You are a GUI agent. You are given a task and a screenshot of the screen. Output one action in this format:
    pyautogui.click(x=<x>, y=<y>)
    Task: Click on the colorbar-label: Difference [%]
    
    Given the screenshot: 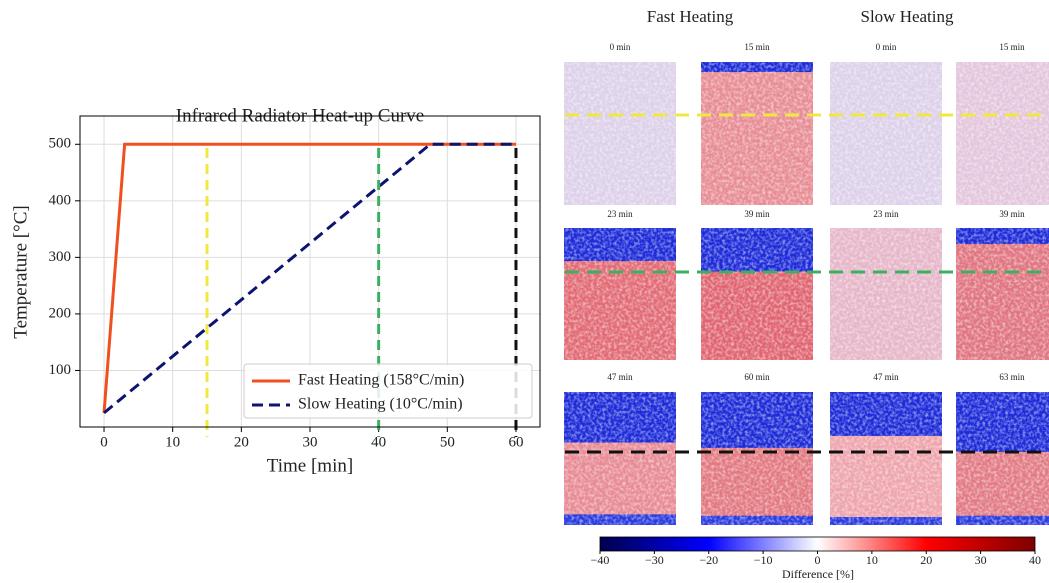 What is the action you would take?
    pyautogui.click(x=818, y=574)
    